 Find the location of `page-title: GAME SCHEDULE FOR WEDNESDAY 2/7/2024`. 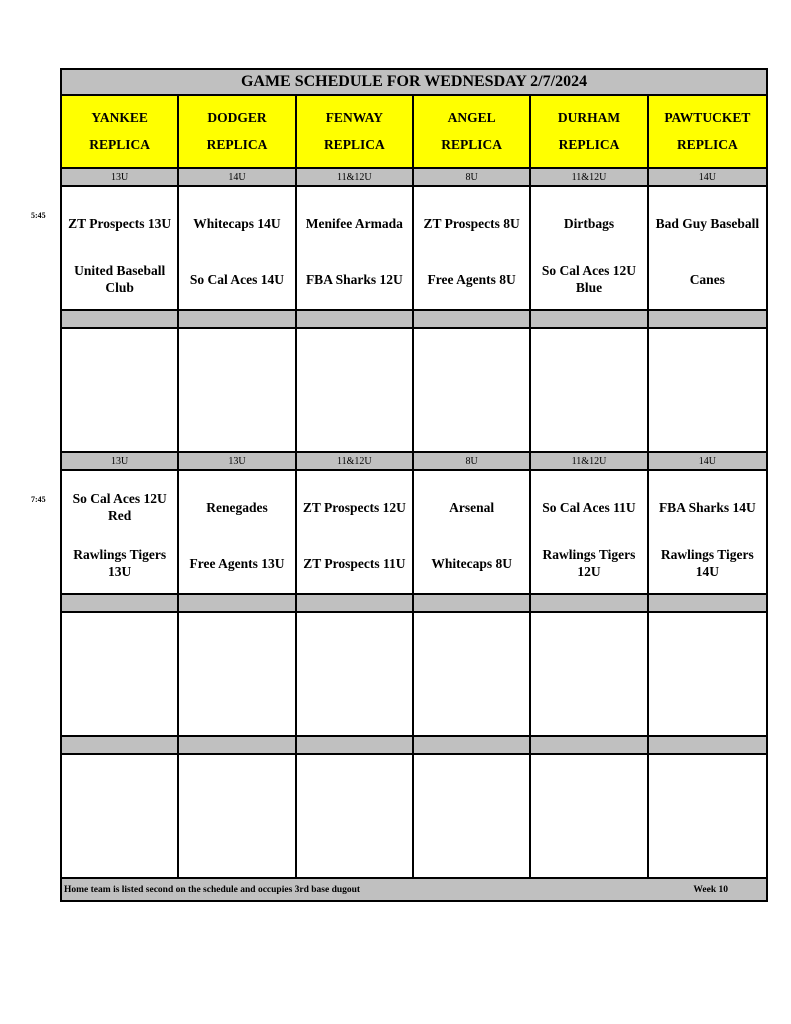

page-title: GAME SCHEDULE FOR WEDNESDAY 2/7/2024 is located at coordinates (414, 83).